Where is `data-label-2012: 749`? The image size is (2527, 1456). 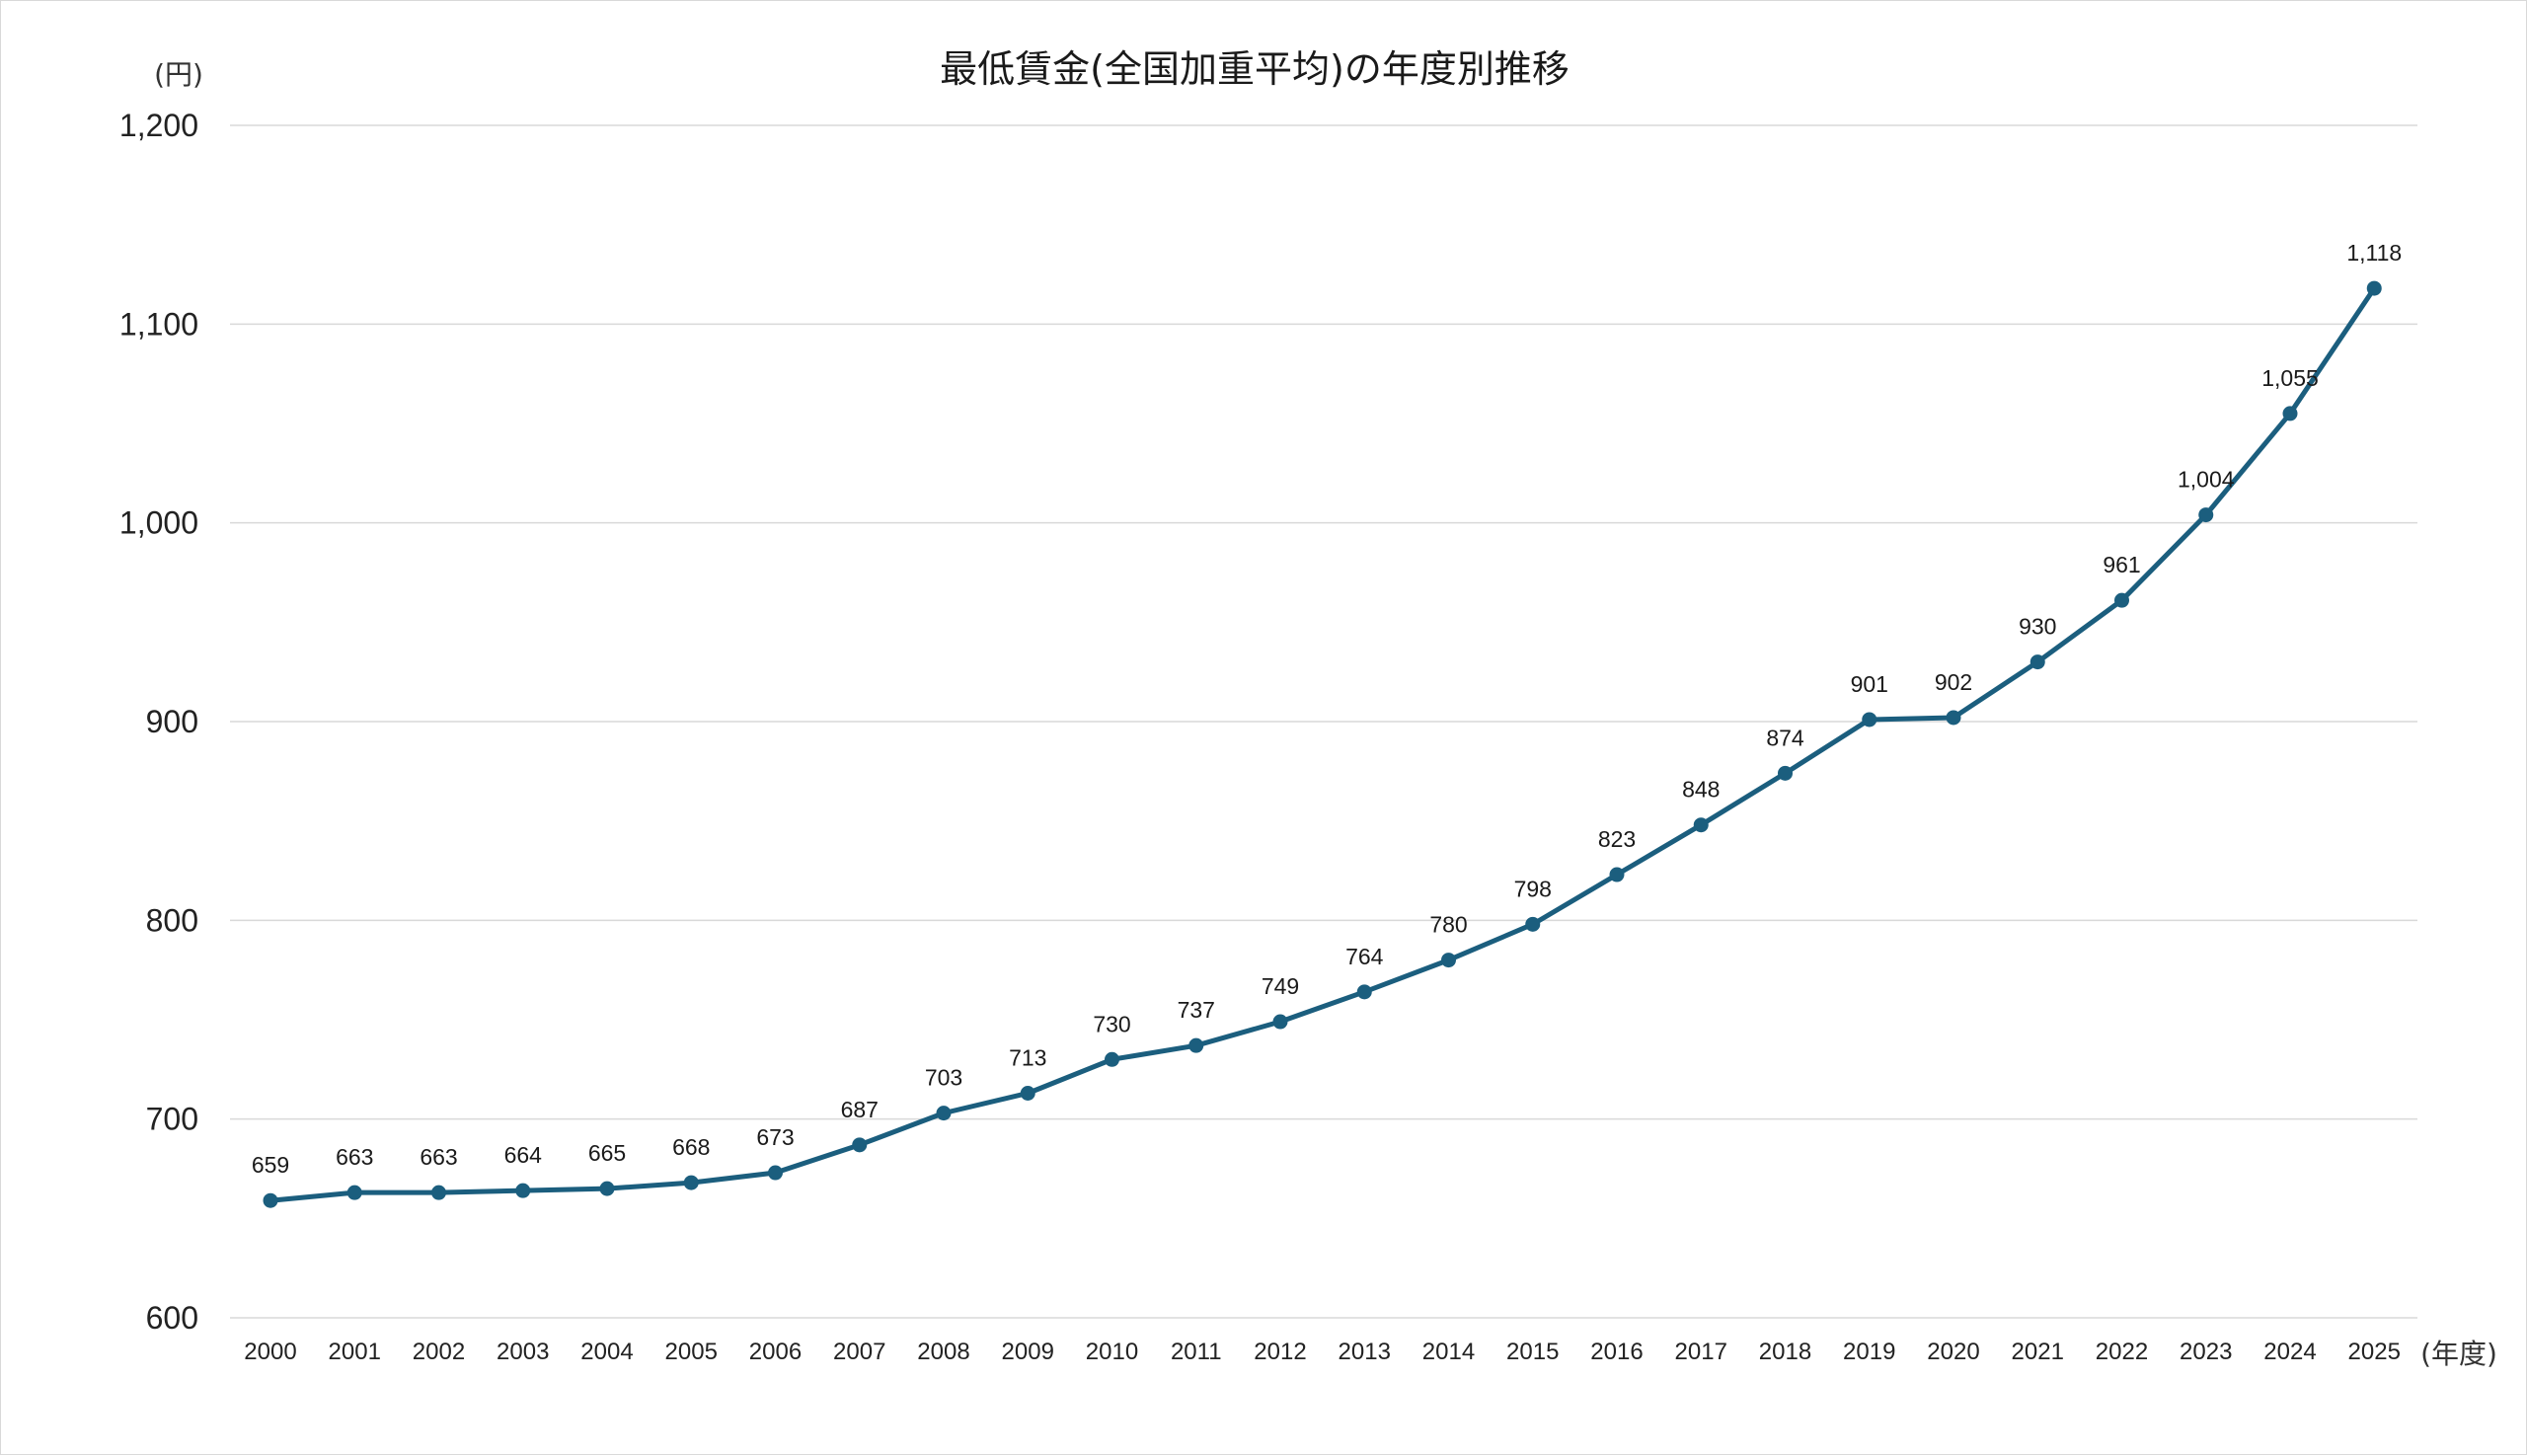 data-label-2012: 749 is located at coordinates (1280, 986).